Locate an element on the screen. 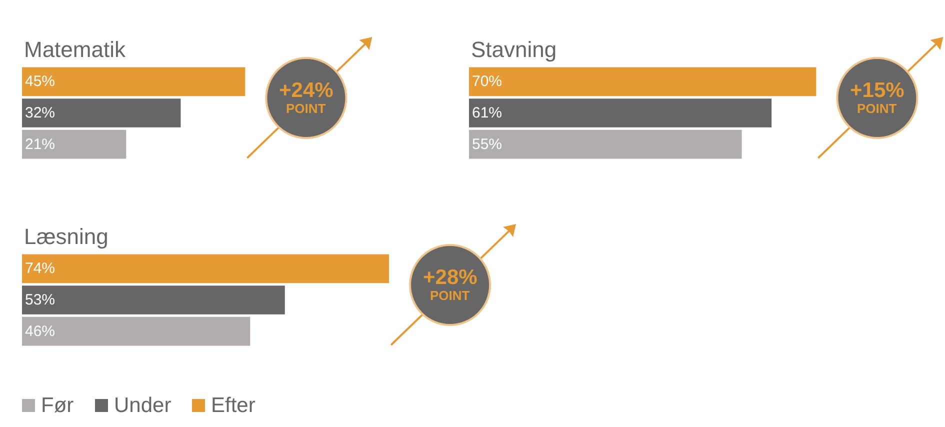 This screenshot has width=945, height=427. category-label: Under is located at coordinates (143, 405).